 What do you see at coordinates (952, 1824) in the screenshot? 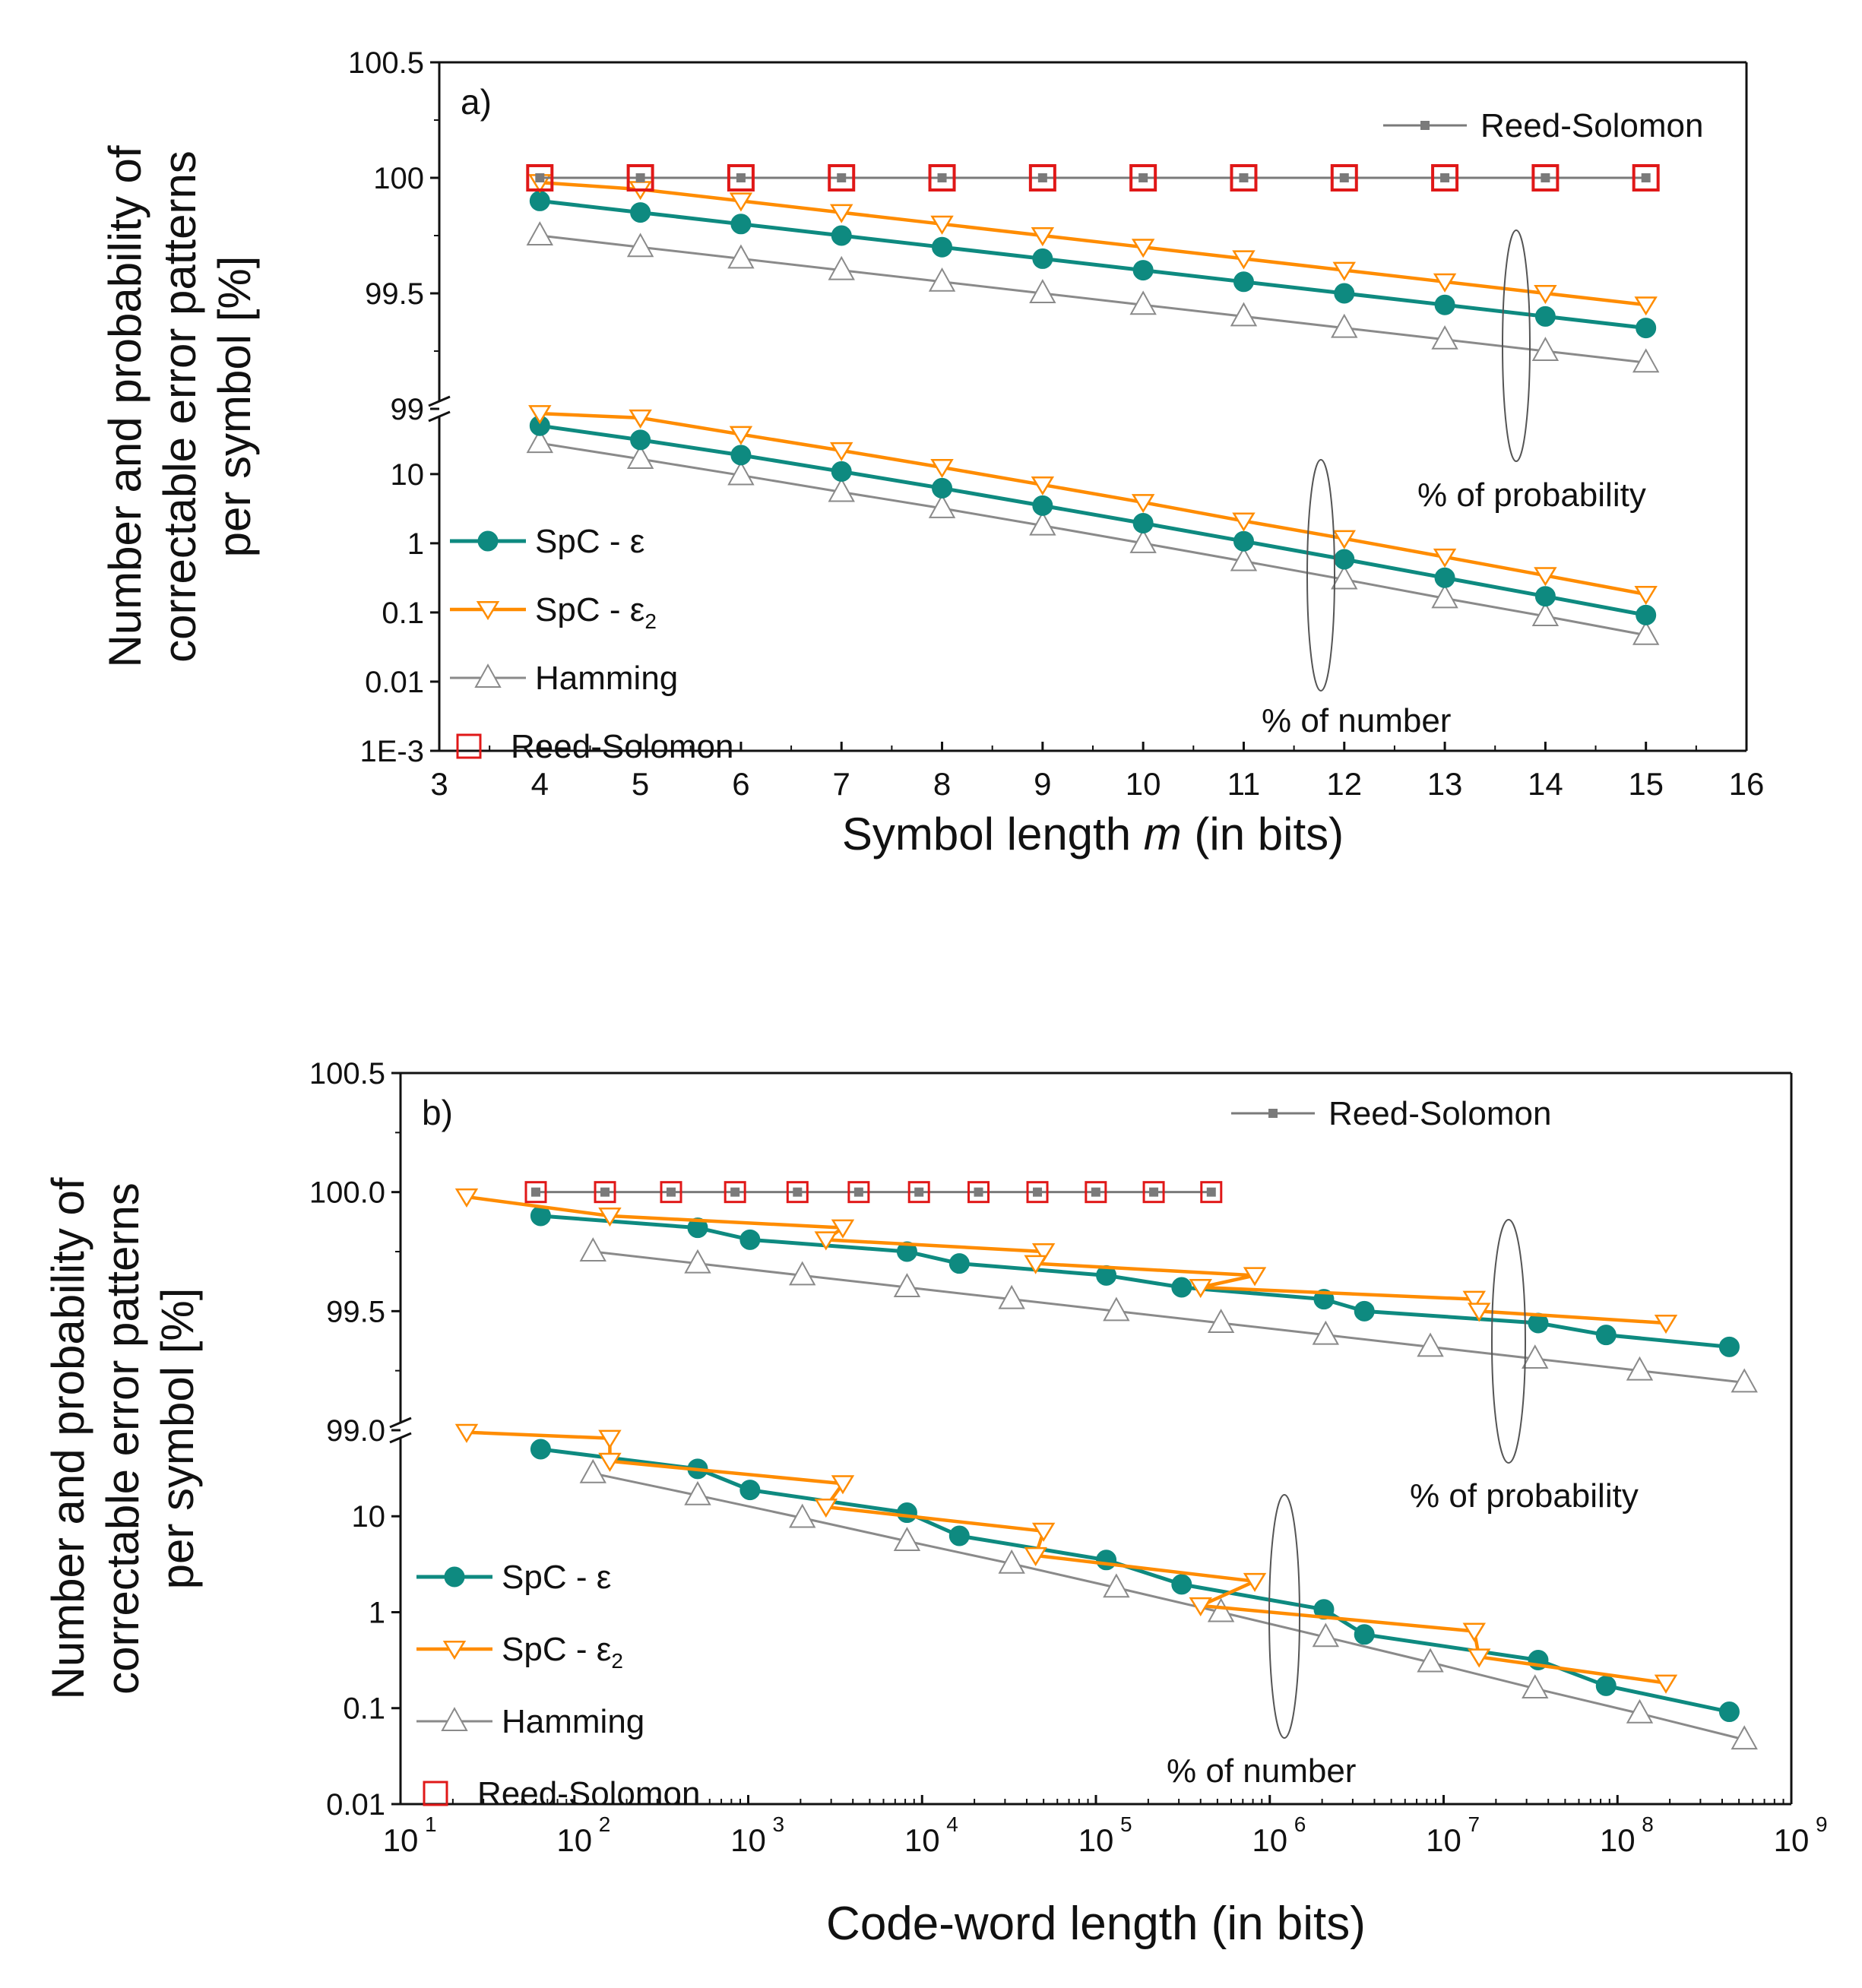
I see `x-tick-label-exponent: 4` at bounding box center [952, 1824].